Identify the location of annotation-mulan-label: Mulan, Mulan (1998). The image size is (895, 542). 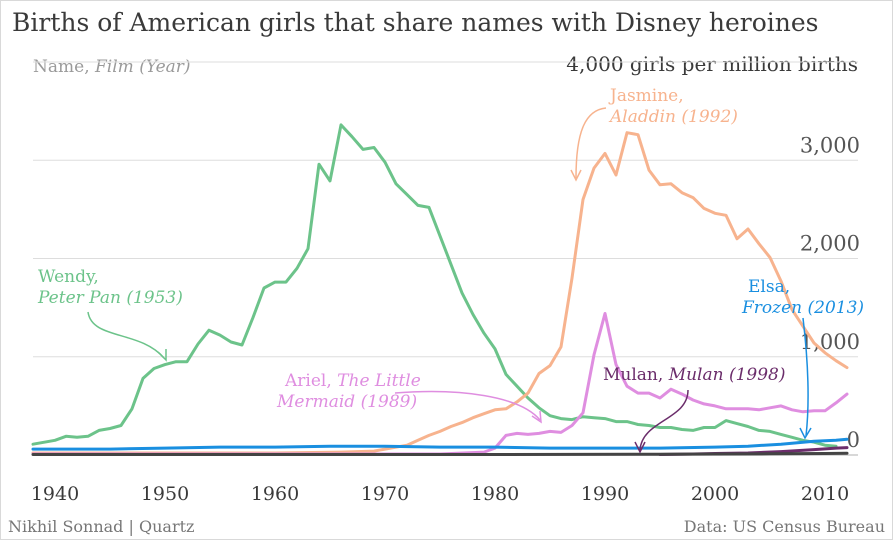
(694, 375).